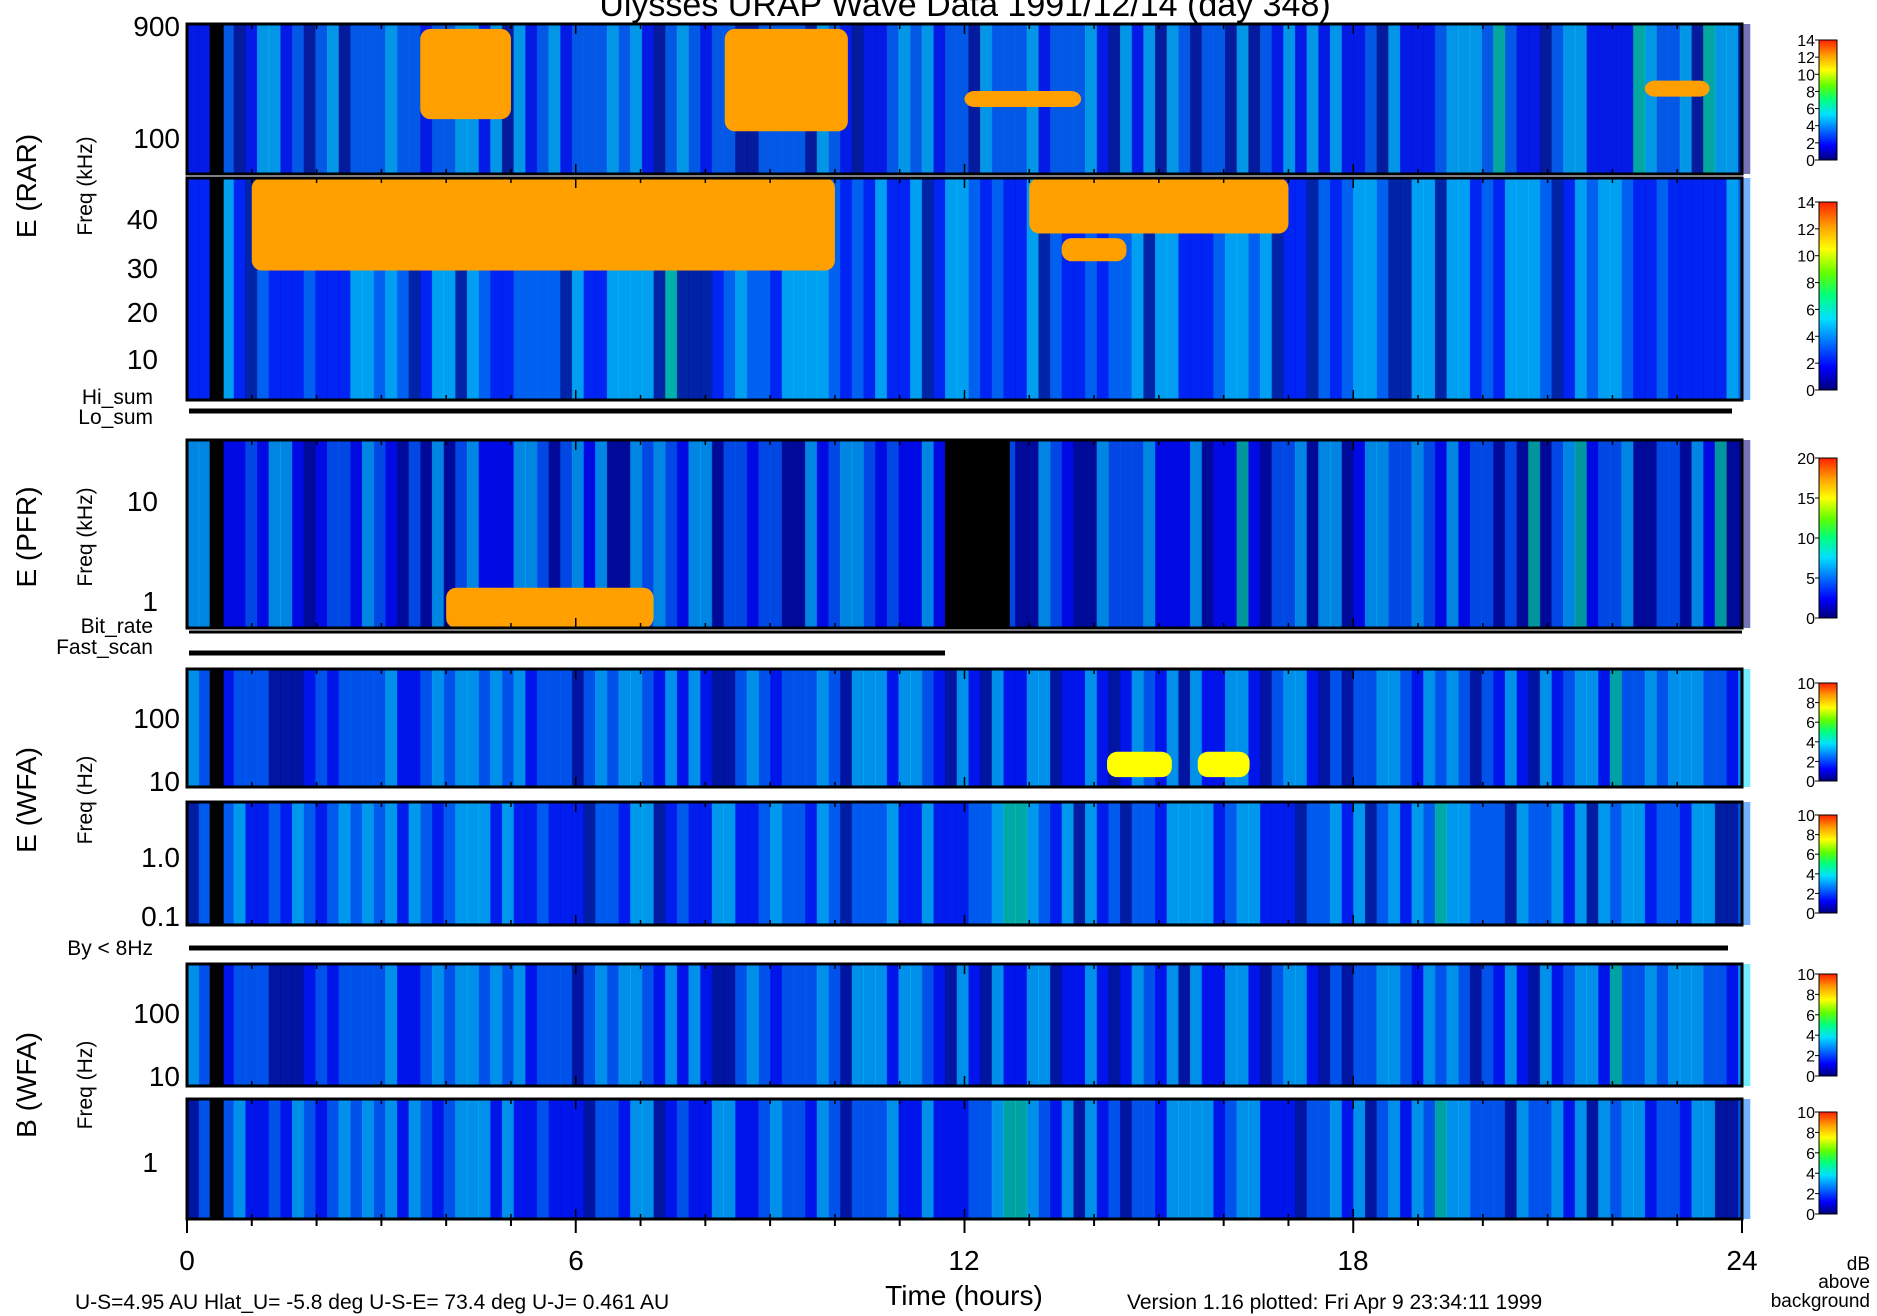 This screenshot has width=1877, height=1316. What do you see at coordinates (156, 26) in the screenshot?
I see `ytick-label: 900` at bounding box center [156, 26].